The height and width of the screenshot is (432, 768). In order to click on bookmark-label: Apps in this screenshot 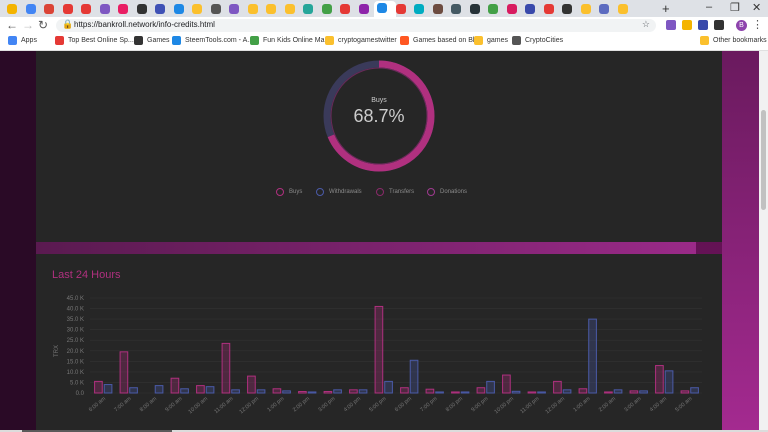, I will do `click(29, 40)`.